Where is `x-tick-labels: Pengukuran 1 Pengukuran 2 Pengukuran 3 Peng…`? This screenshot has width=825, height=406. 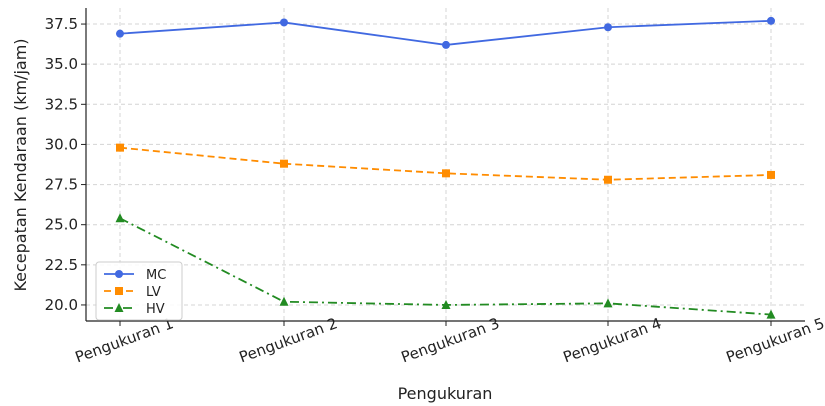 x-tick-labels: Pengukuran 1 Pengukuran 2 Pengukuran 3 Peng… is located at coordinates (449, 340).